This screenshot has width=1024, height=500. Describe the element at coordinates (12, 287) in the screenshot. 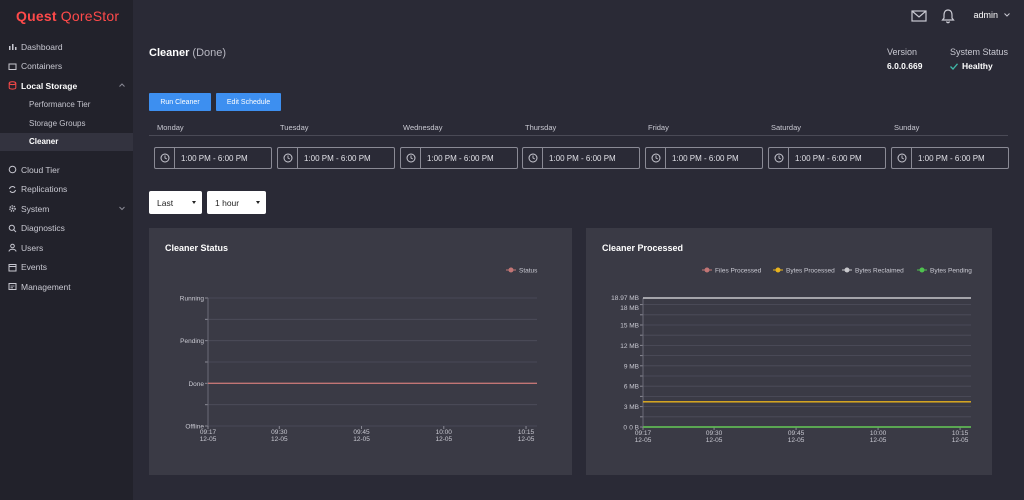

I see `management-icon` at that location.